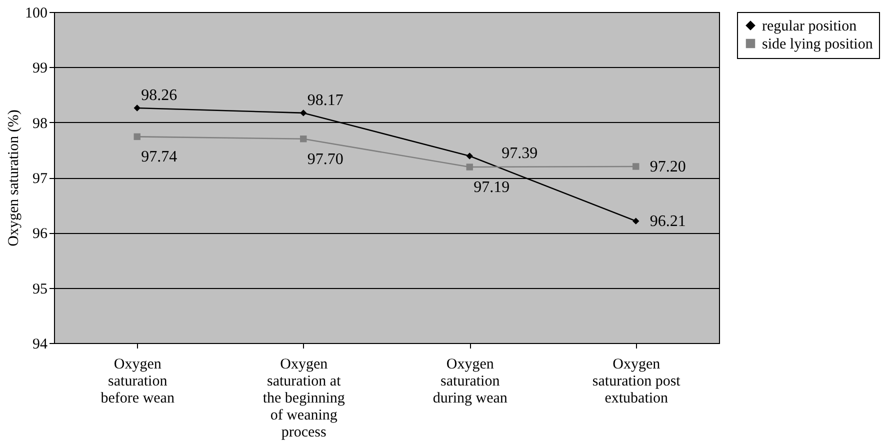 The height and width of the screenshot is (448, 889). I want to click on data-label: 97.39, so click(520, 153).